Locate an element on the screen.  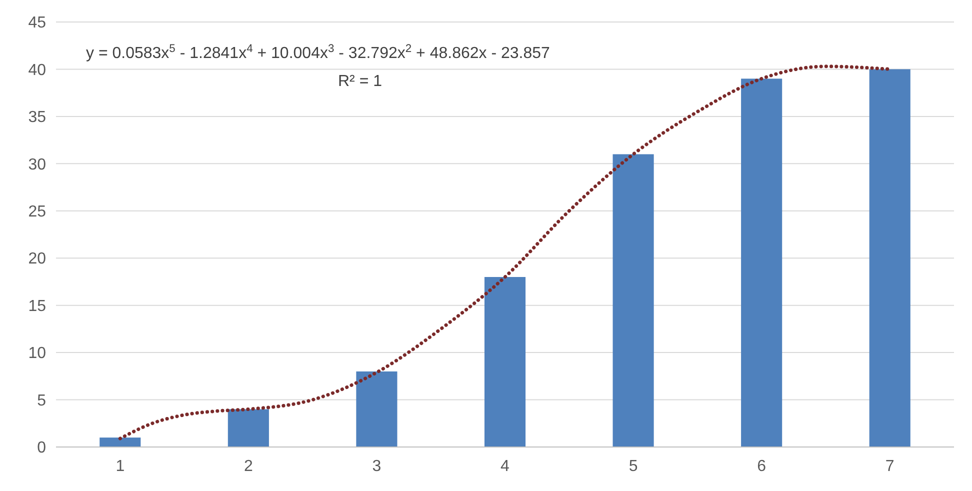
text: y = 0.0583x$^{5}$ - 1.2841x$^{4}$ + 10.004x$^{3}$ - 32.792x$^{2}$ + 48.862x - 23.857 is located at coordinates (318, 52).